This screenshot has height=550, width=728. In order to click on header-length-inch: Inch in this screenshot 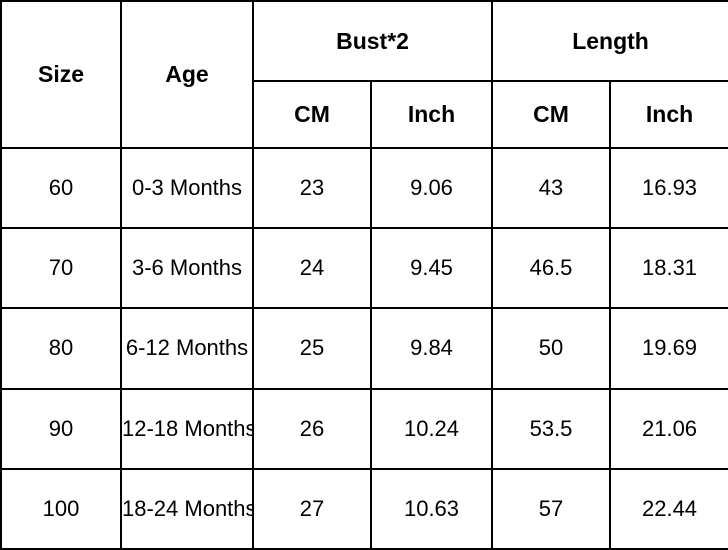, I will do `click(668, 114)`.